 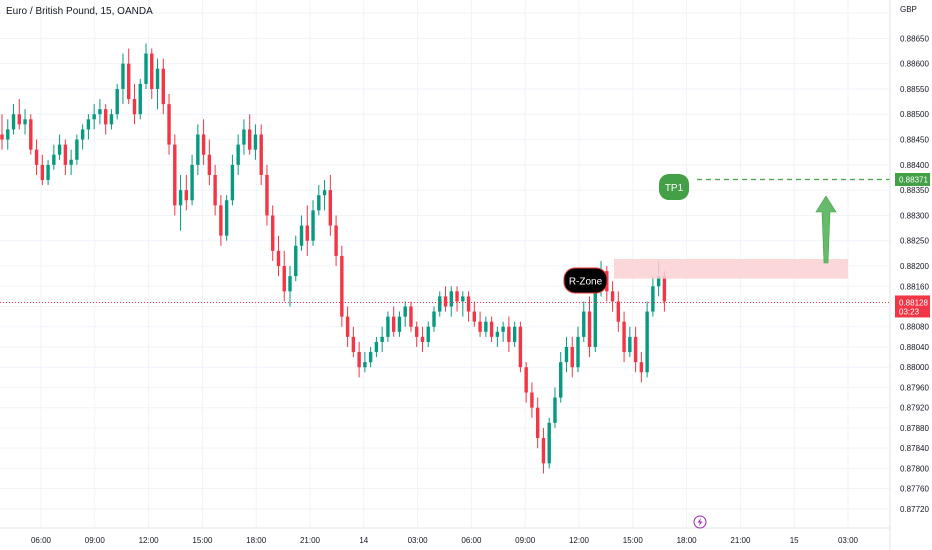 I want to click on tp-price-badge, so click(x=912, y=180).